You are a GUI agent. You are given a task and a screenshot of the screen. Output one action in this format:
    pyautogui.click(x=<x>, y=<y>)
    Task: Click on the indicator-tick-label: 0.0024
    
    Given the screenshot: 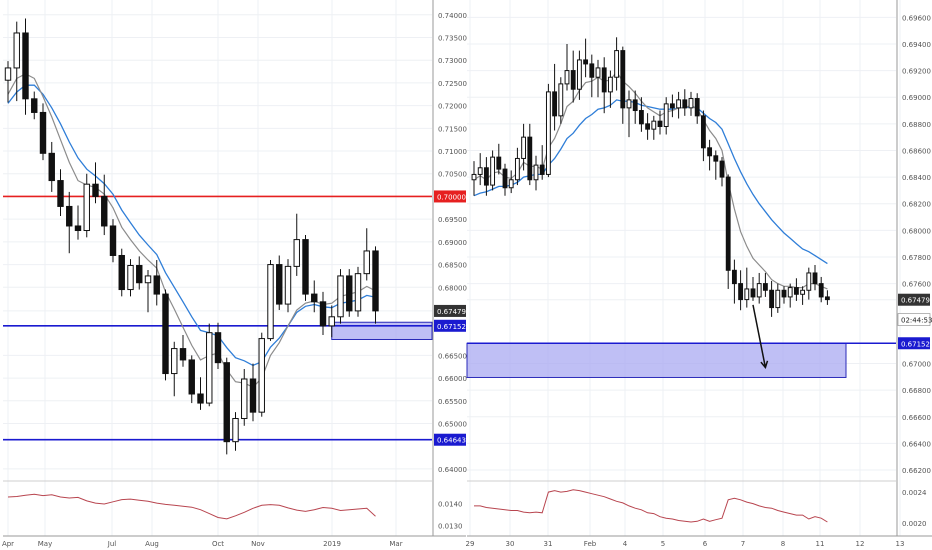 What is the action you would take?
    pyautogui.click(x=914, y=493)
    